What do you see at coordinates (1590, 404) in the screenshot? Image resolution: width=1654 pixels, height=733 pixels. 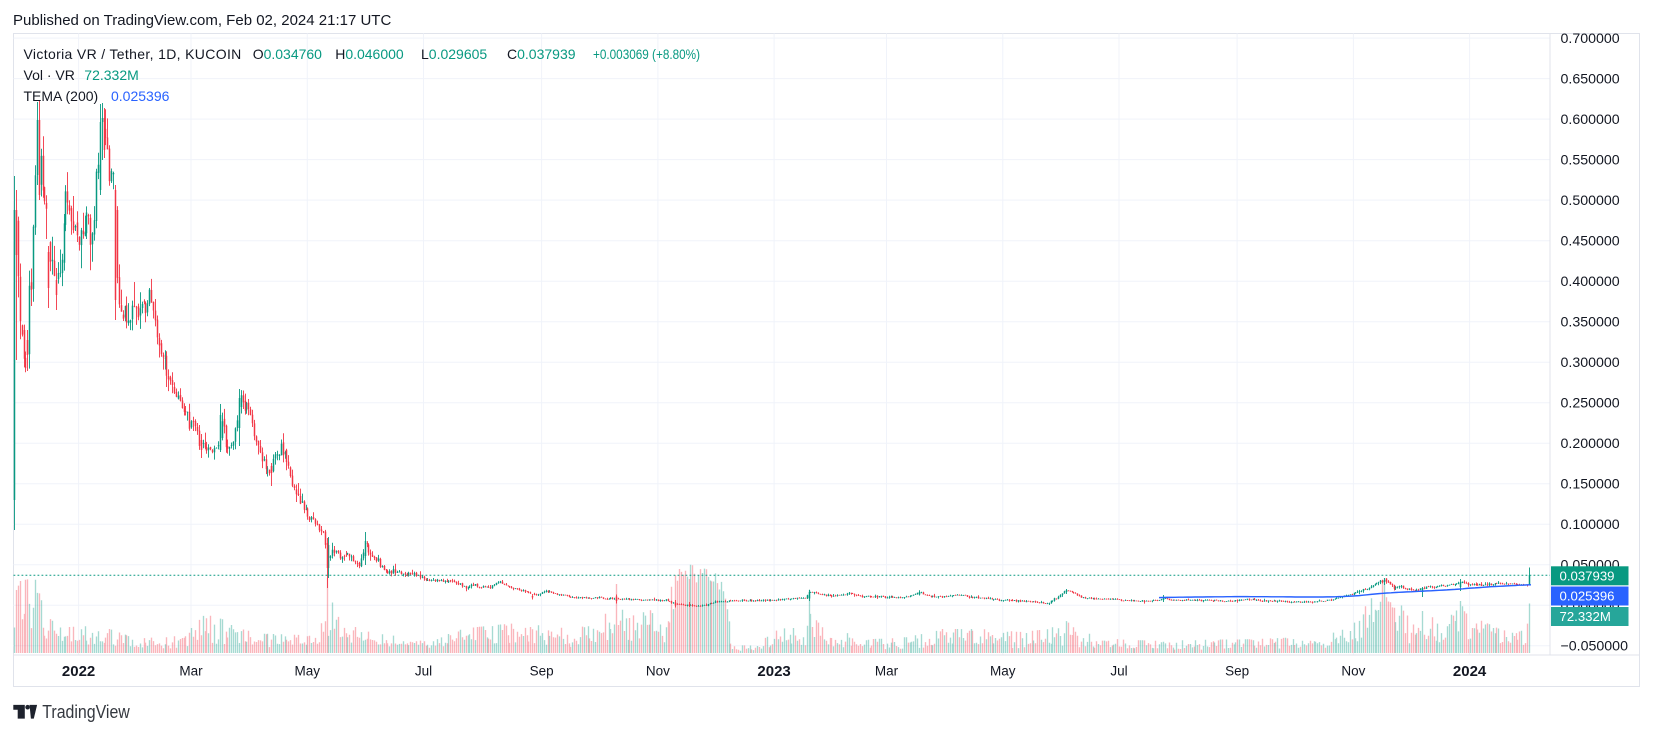 I see `svg-text: 0.250000` at bounding box center [1590, 404].